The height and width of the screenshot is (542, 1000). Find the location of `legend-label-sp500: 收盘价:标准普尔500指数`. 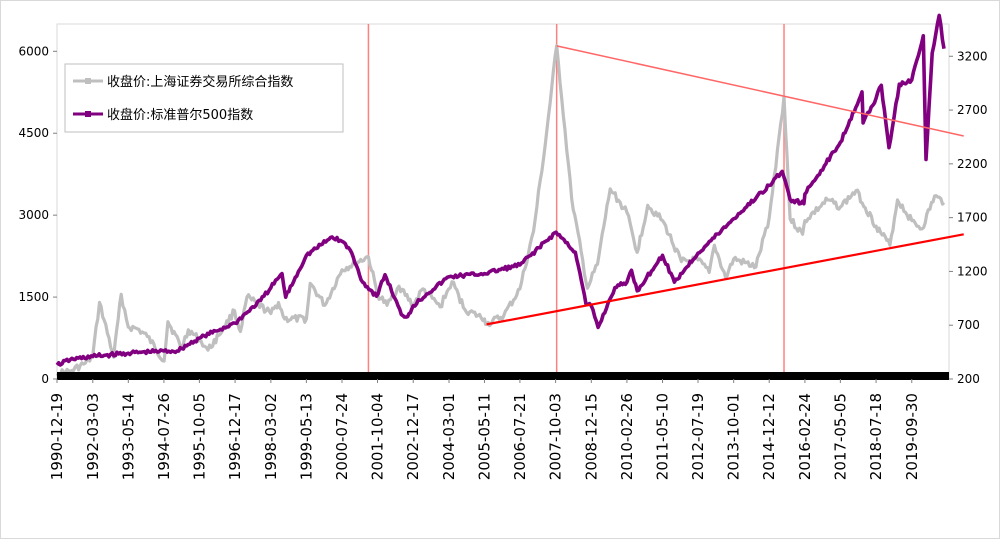

legend-label-sp500: 收盘价:标准普尔500指数 is located at coordinates (180, 115).